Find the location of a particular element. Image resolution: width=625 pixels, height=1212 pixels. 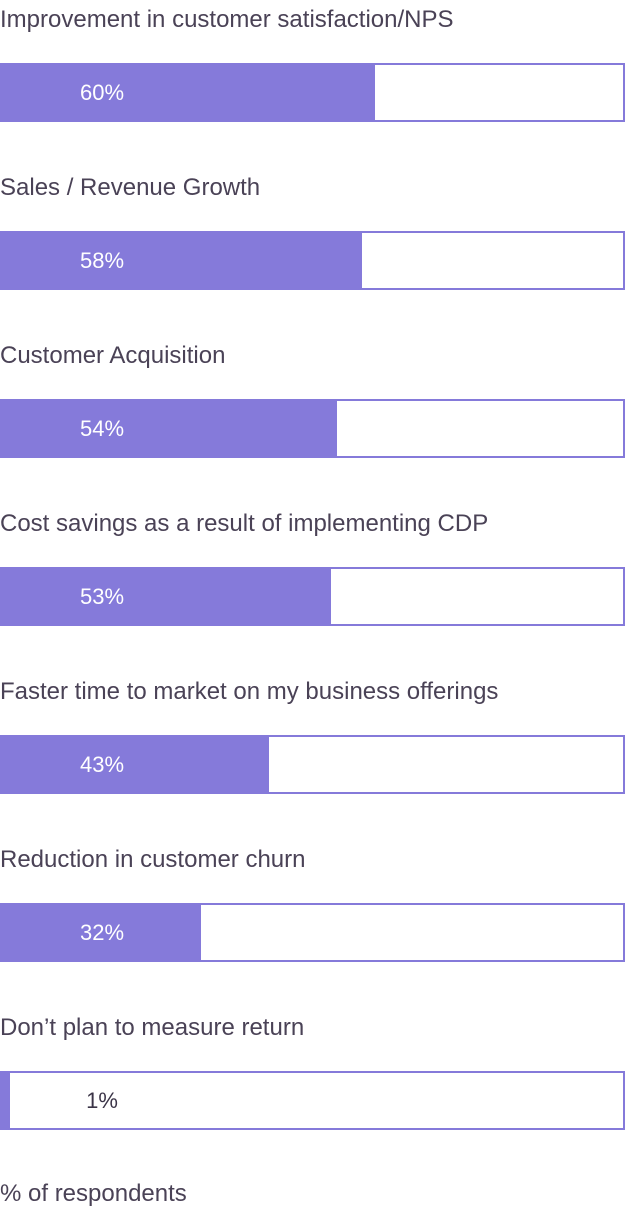

bar-row: Customer Acquisition 54% is located at coordinates (312, 420).